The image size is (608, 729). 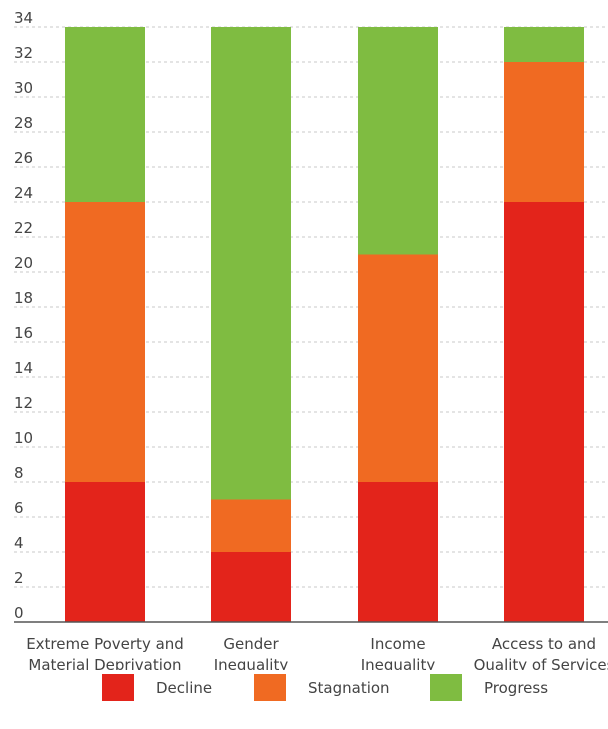 I want to click on legend-item-decline: Decline, so click(x=157, y=687).